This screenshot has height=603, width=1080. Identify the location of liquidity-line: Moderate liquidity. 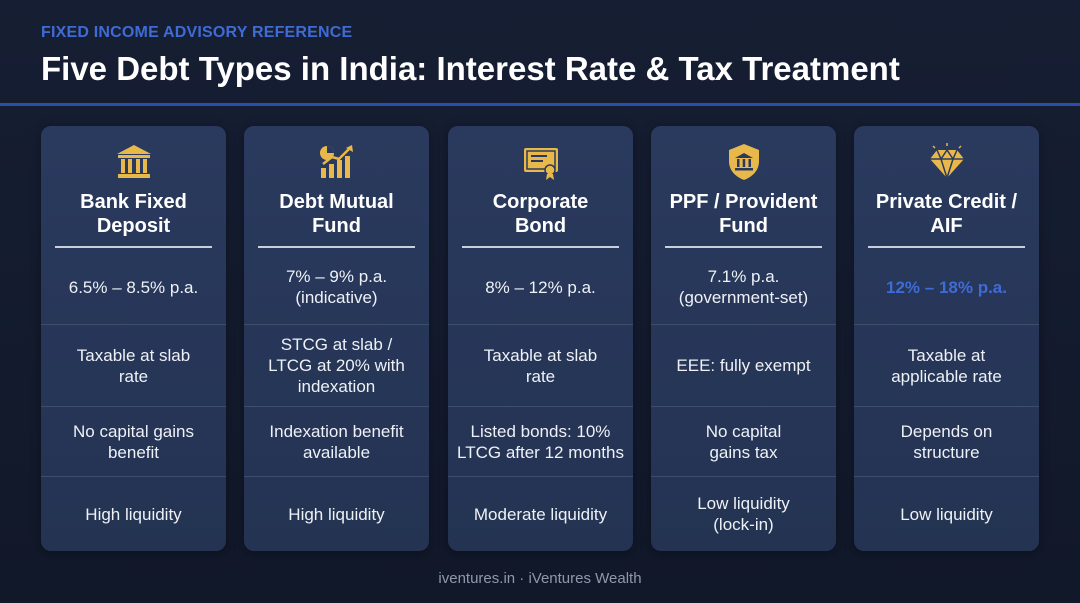
(540, 514).